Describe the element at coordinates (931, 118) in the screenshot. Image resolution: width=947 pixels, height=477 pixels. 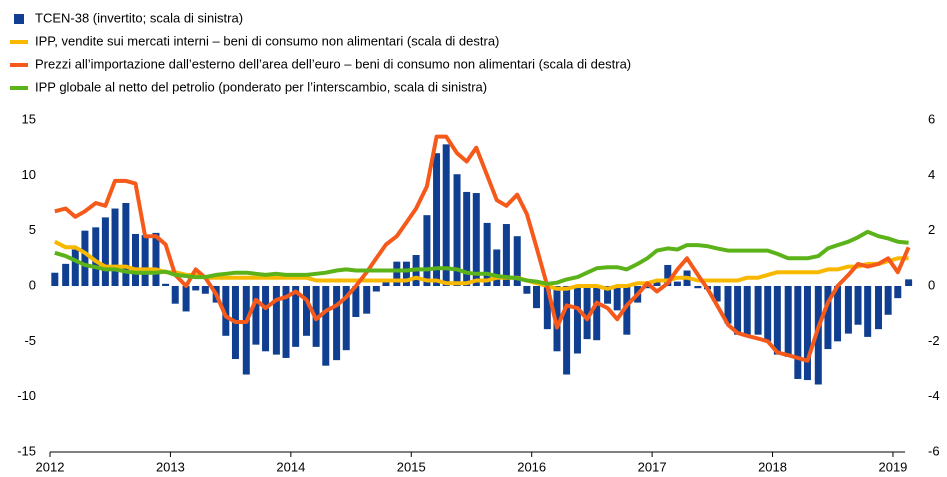
I see `y2-tick-label: 6` at that location.